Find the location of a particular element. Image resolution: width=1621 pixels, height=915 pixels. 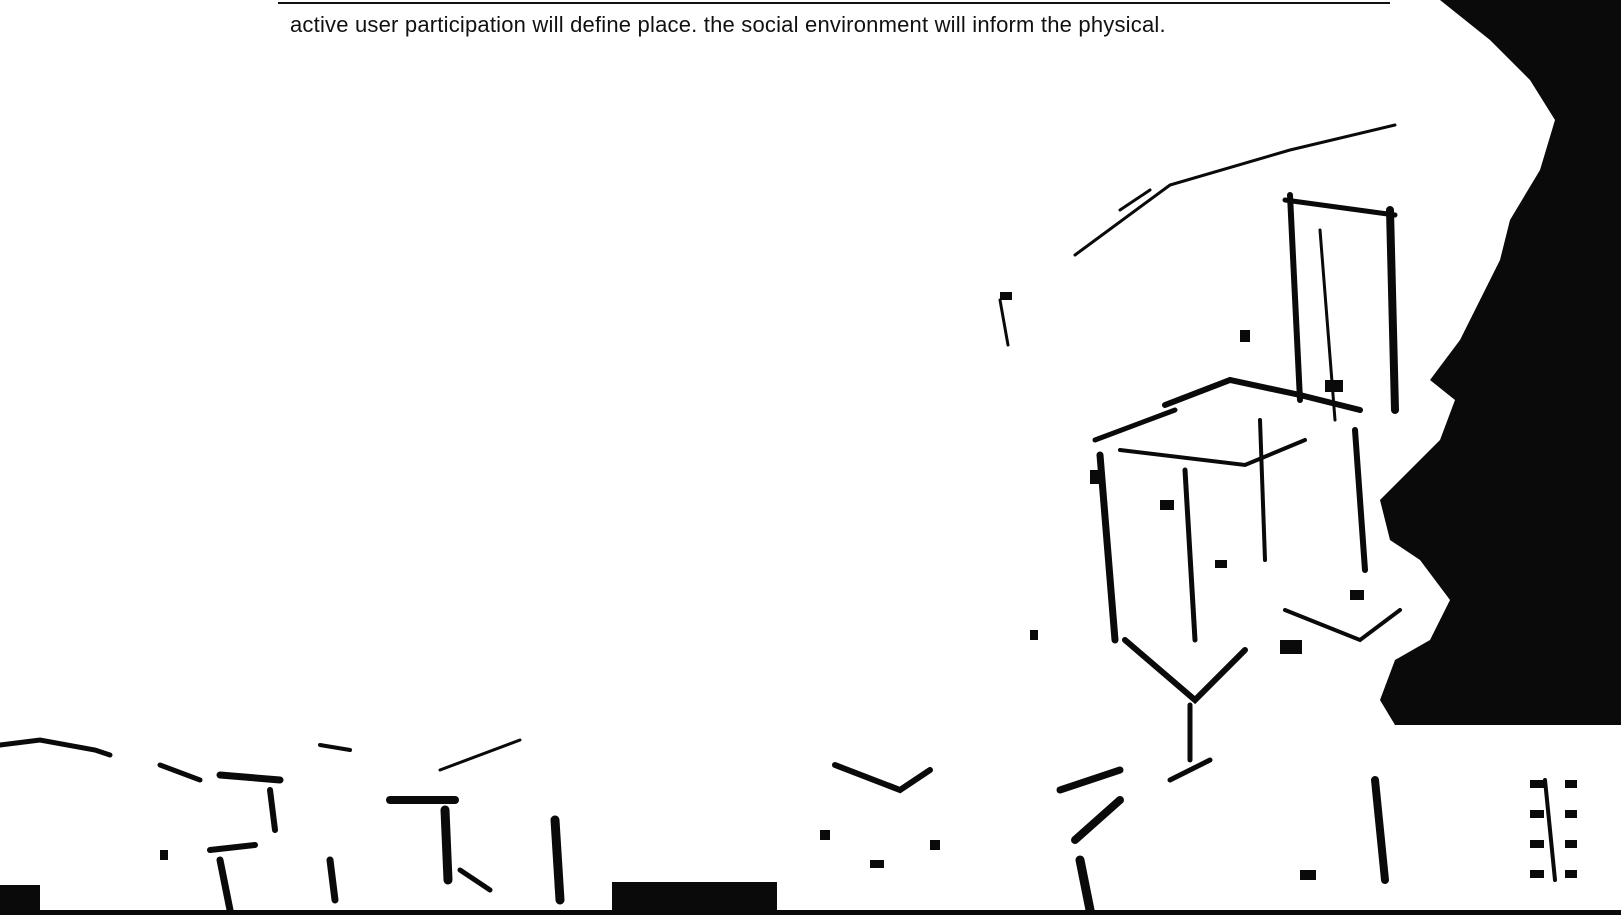

top-rule is located at coordinates (834, 3).